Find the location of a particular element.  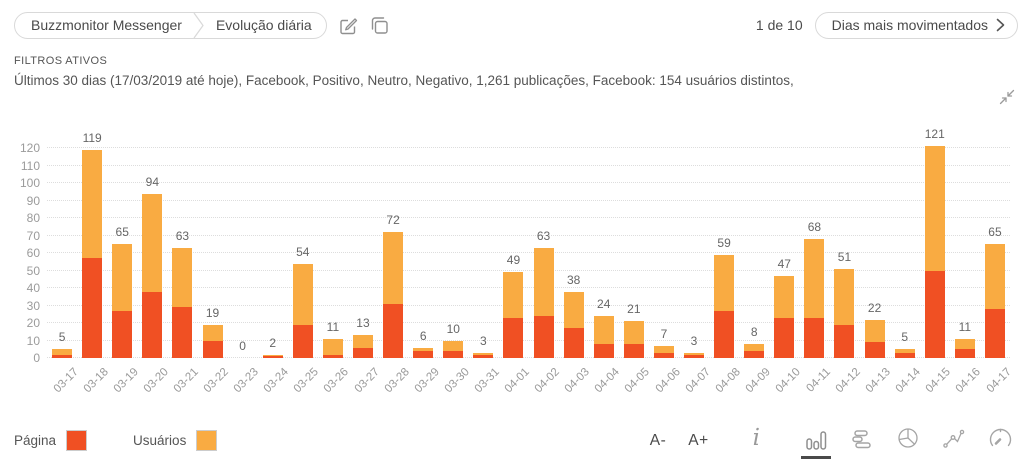

bar-column: 13 is located at coordinates (363, 248).